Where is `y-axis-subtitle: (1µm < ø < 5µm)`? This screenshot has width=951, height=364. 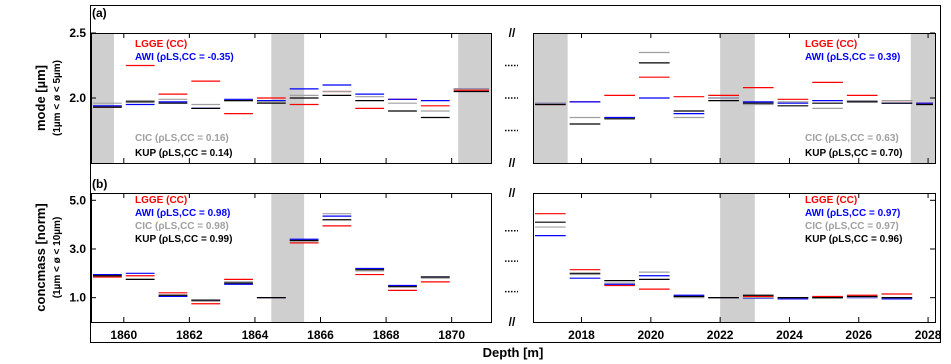 y-axis-subtitle: (1µm < ø < 5µm) is located at coordinates (57, 98).